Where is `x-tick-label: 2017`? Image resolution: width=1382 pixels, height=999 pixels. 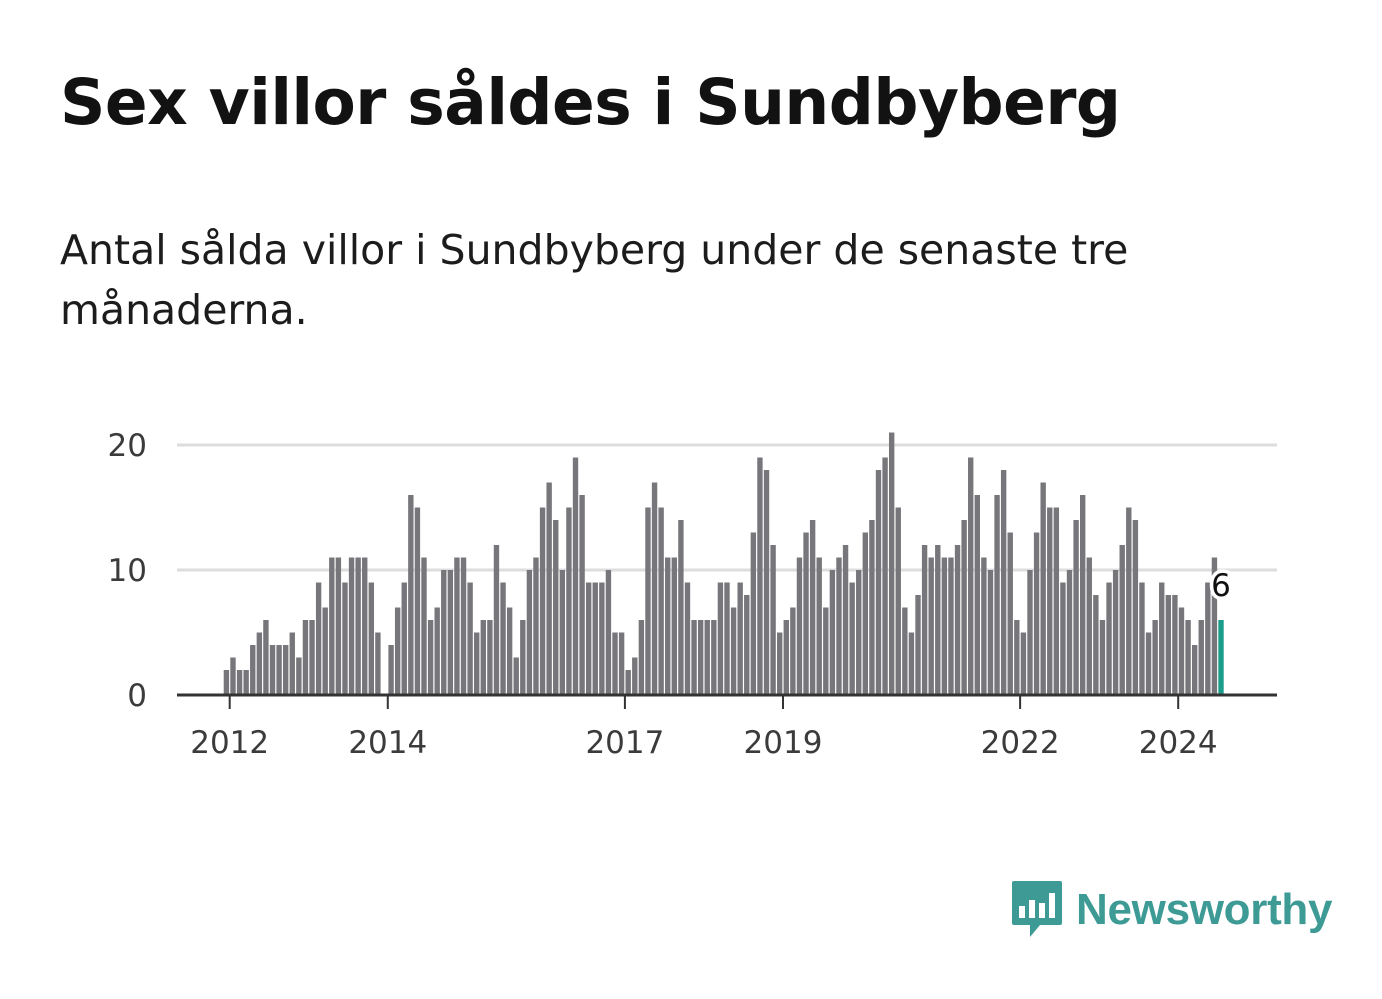 x-tick-label: 2017 is located at coordinates (624, 743).